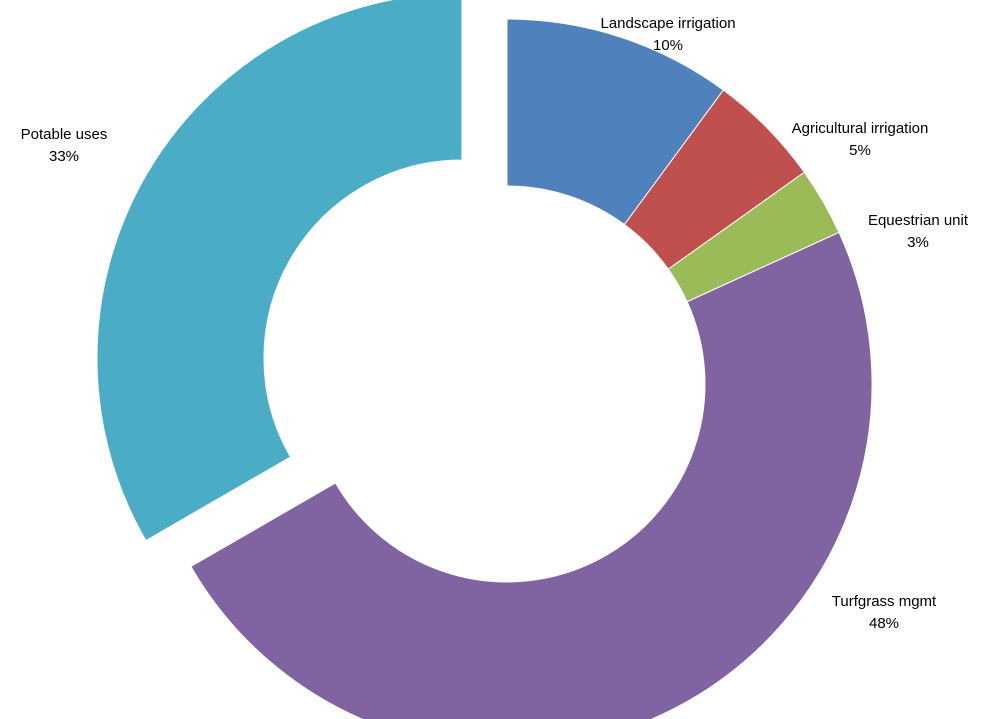  What do you see at coordinates (918, 231) in the screenshot?
I see `label-equestrian-unit: Equestrian unit 3%` at bounding box center [918, 231].